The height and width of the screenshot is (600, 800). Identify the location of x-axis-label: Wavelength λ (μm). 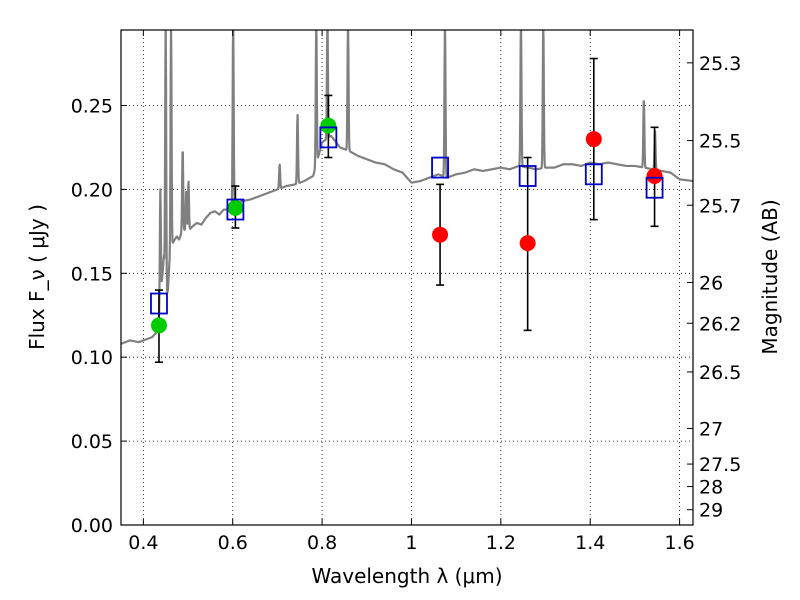
(406, 576).